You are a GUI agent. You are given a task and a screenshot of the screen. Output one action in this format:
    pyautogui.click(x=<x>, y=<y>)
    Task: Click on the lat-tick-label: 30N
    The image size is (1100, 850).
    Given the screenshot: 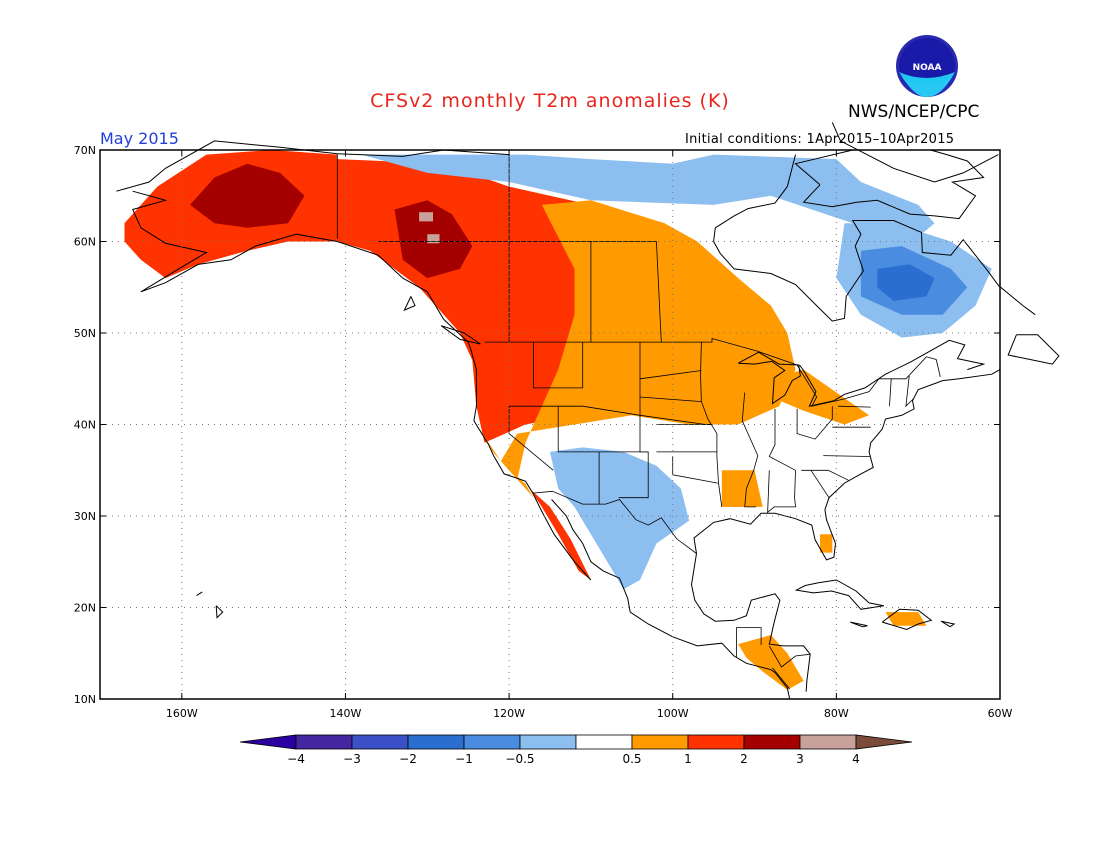 What is the action you would take?
    pyautogui.click(x=85, y=516)
    